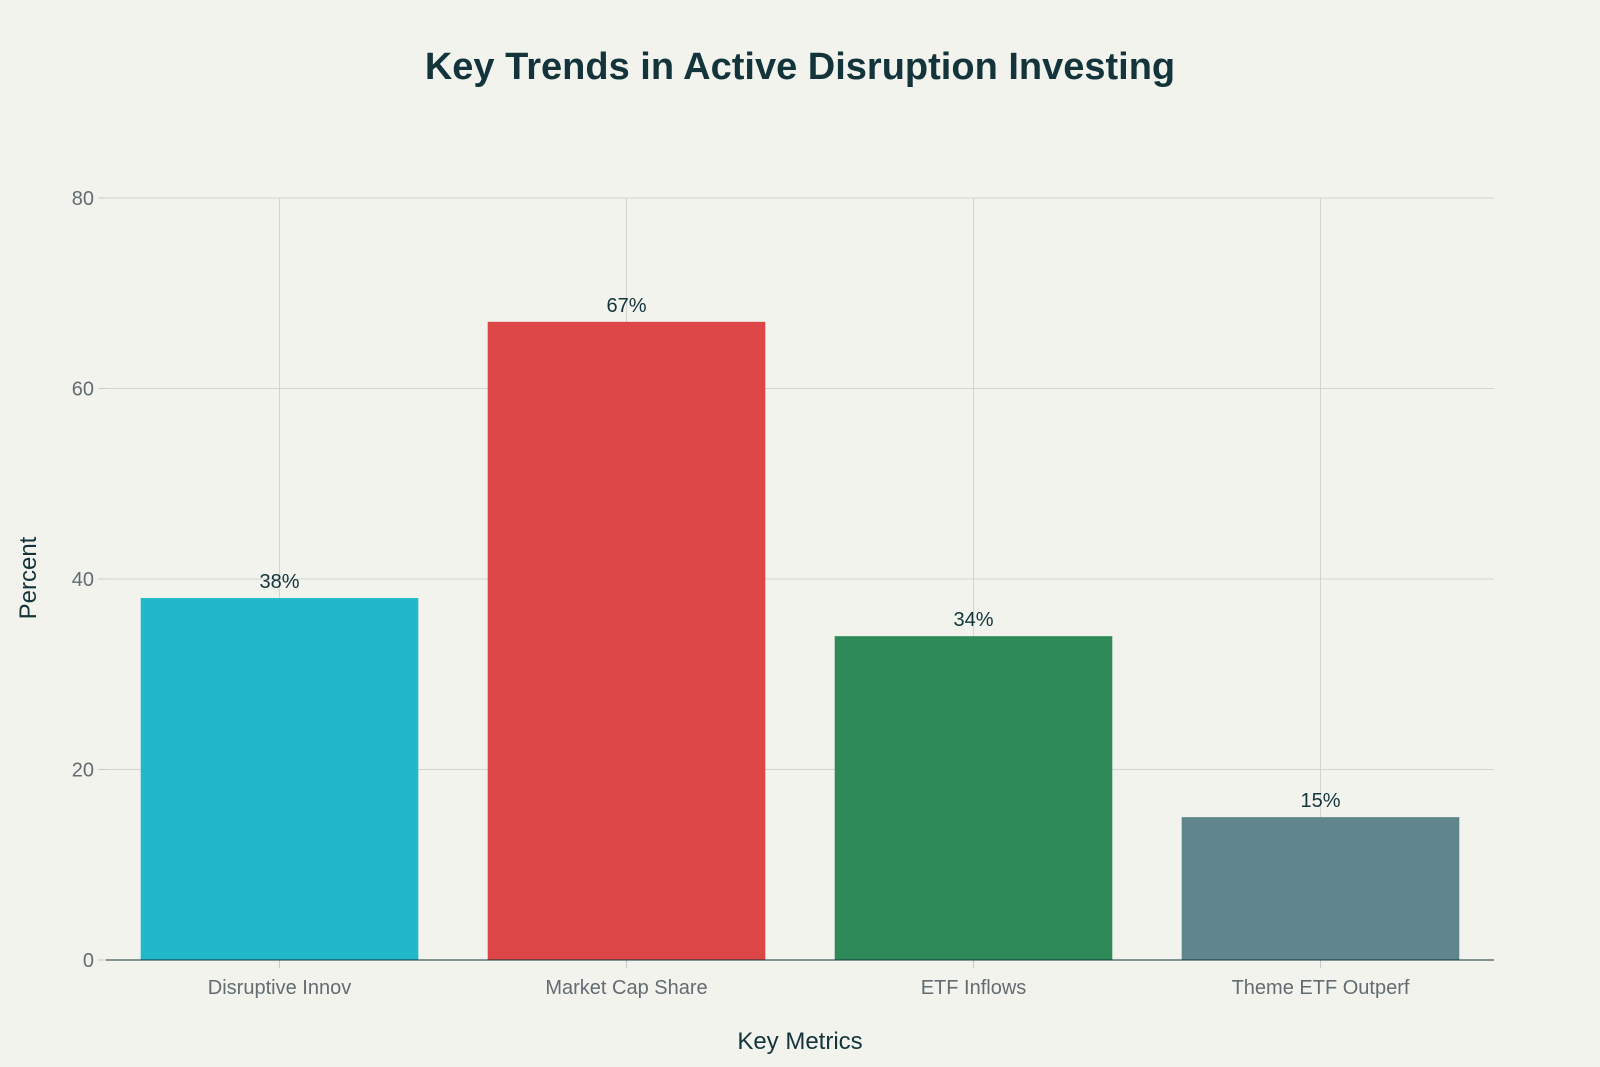 The width and height of the screenshot is (1600, 1067). Describe the element at coordinates (1320, 801) in the screenshot. I see `bar-value-label: 15%` at that location.